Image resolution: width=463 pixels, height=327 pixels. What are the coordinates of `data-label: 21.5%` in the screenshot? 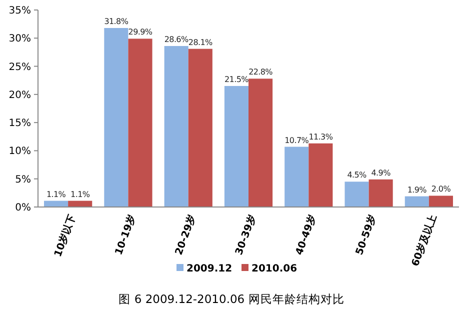 It's located at (237, 79).